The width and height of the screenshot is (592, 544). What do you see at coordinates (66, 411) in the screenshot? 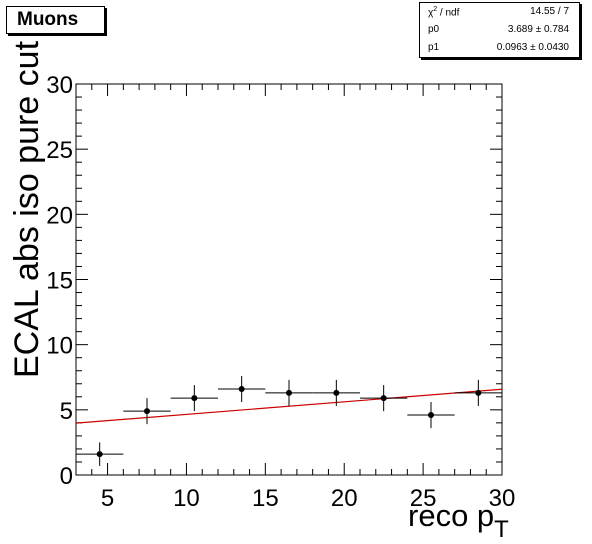
I see `y-tick-label: 5` at bounding box center [66, 411].